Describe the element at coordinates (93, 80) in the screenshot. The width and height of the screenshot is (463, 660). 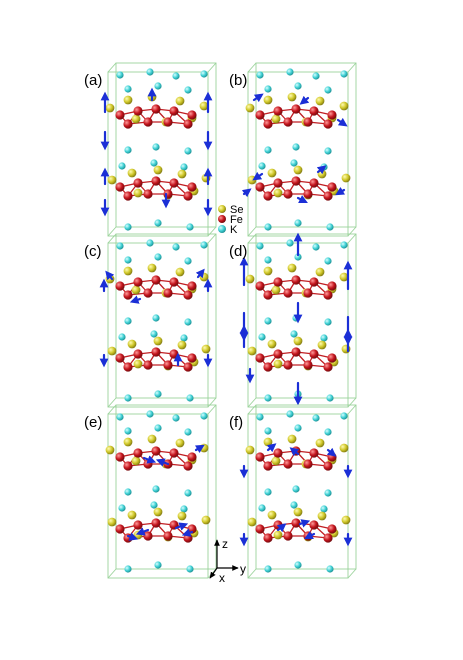
I see `panel-label-a: (a)` at that location.